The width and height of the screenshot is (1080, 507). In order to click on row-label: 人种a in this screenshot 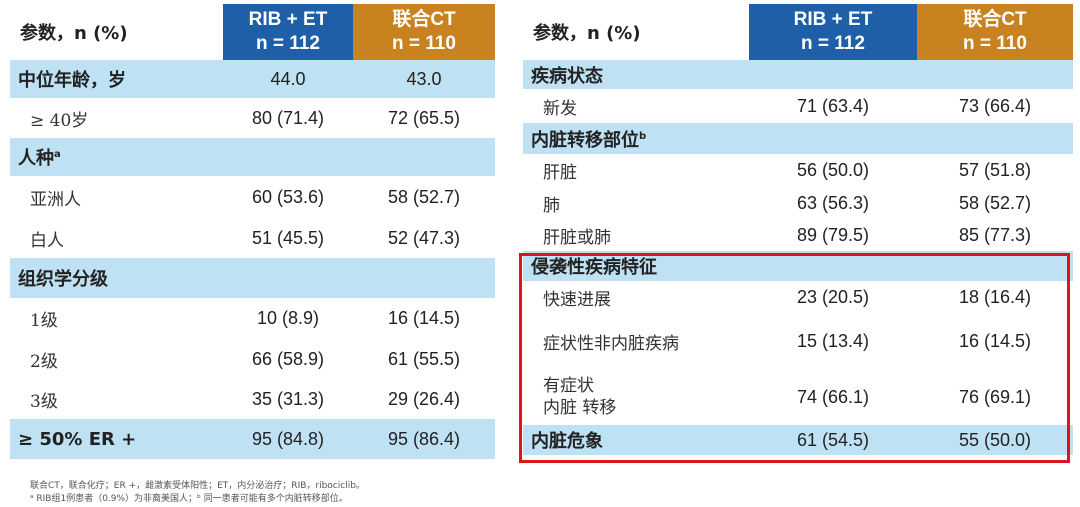, I will do `click(116, 157)`.